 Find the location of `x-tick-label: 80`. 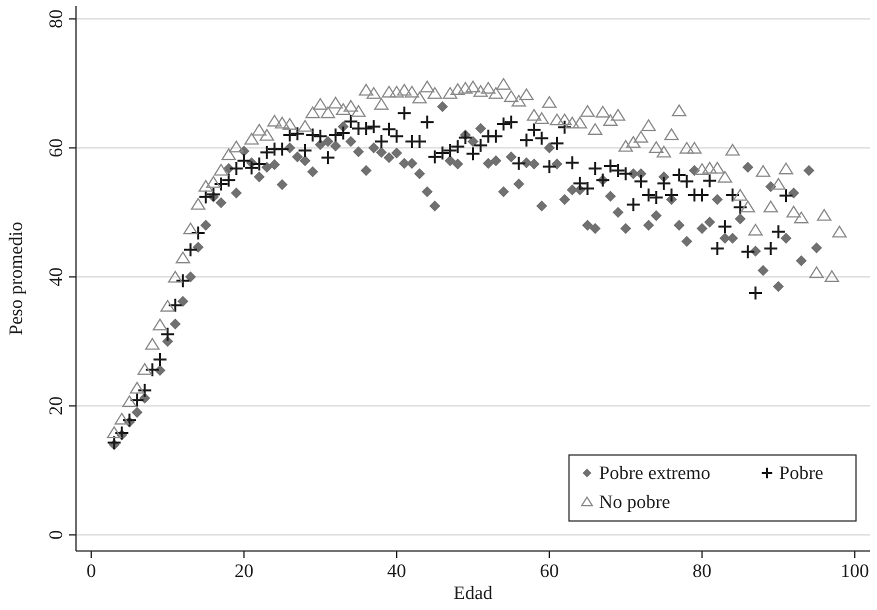

x-tick-label: 80 is located at coordinates (702, 571).